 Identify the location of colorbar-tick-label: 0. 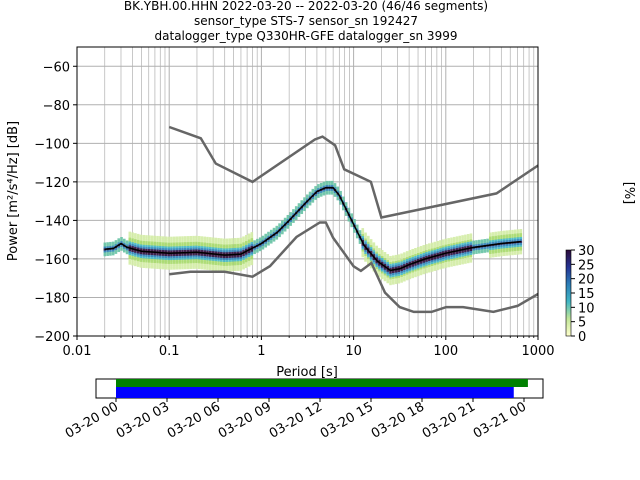
(582, 337).